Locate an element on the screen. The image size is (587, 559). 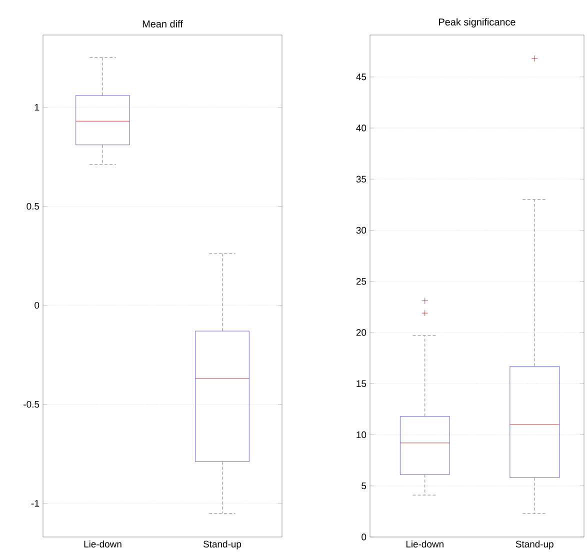
y-tick-label: 30 is located at coordinates (361, 230).